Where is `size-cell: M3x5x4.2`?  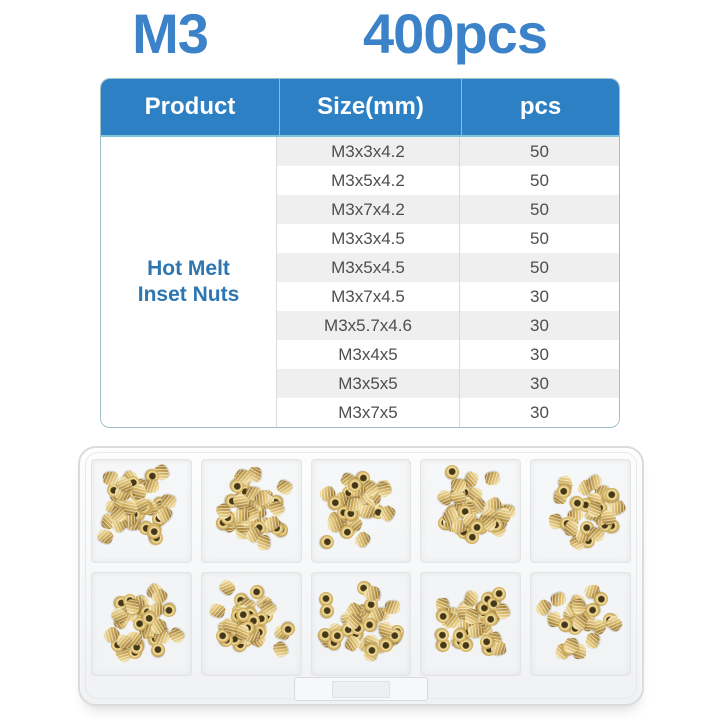
size-cell: M3x5x4.2 is located at coordinates (368, 180).